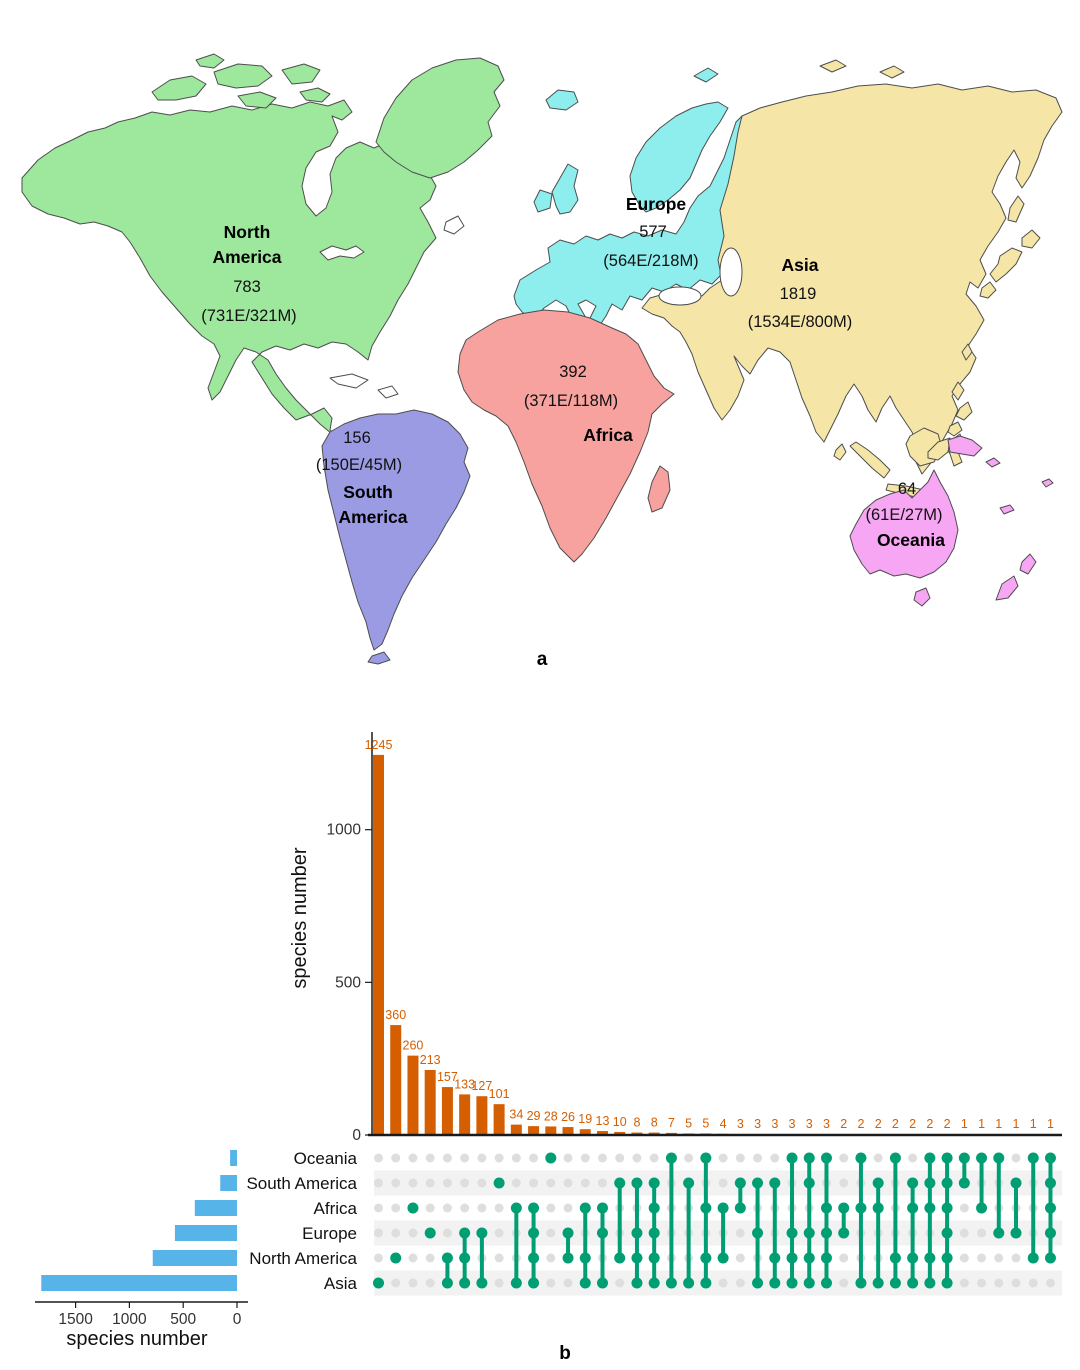 This screenshot has width=1080, height=1370. What do you see at coordinates (342, 253) in the screenshot?
I see `great-lakes` at bounding box center [342, 253].